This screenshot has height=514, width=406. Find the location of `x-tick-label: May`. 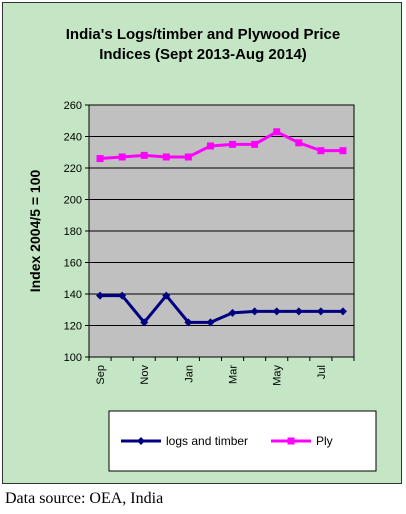

x-tick-label: May is located at coordinates (278, 375).